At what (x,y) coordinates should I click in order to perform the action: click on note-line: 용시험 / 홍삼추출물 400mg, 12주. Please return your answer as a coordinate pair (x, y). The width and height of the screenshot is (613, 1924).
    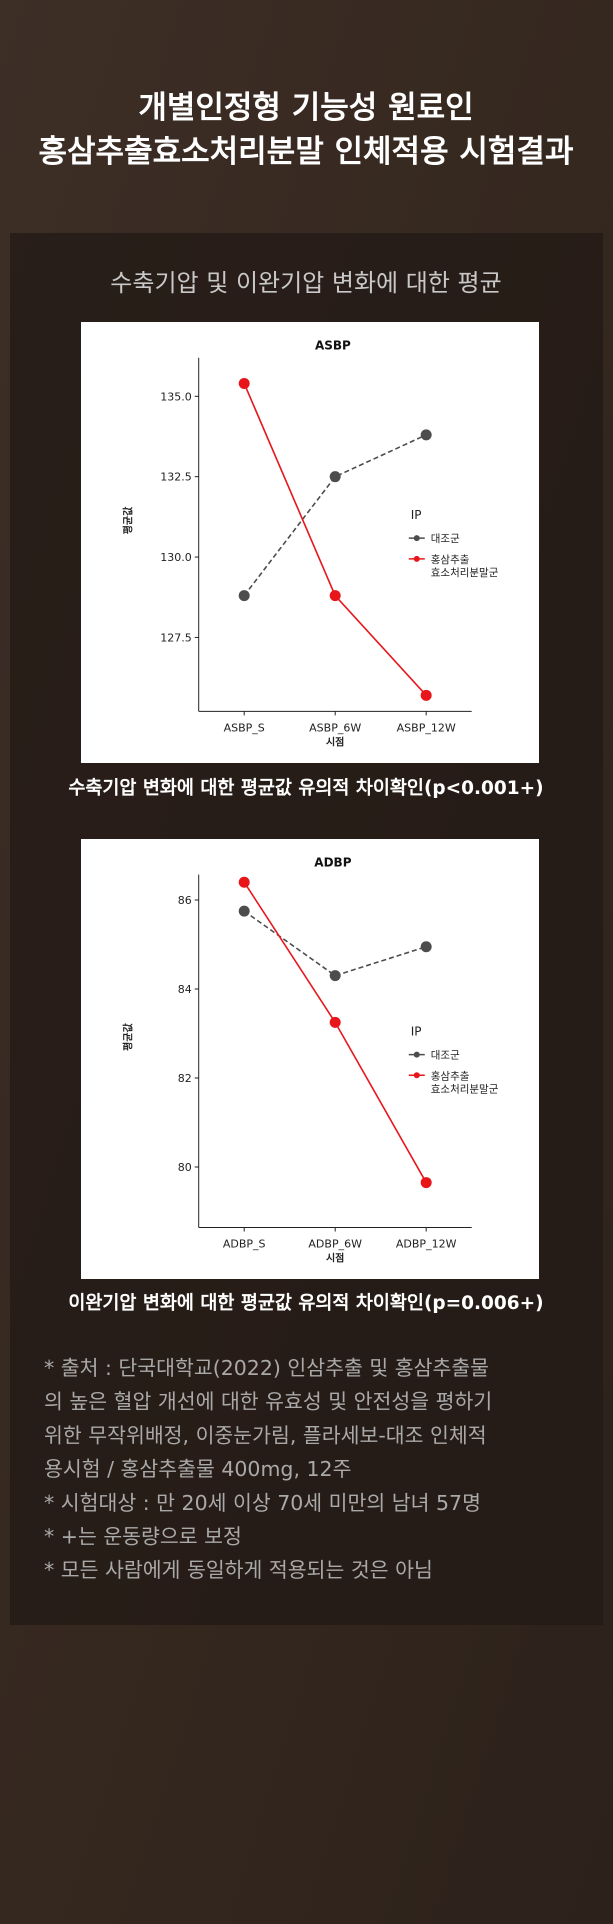
    Looking at the image, I should click on (197, 1469).